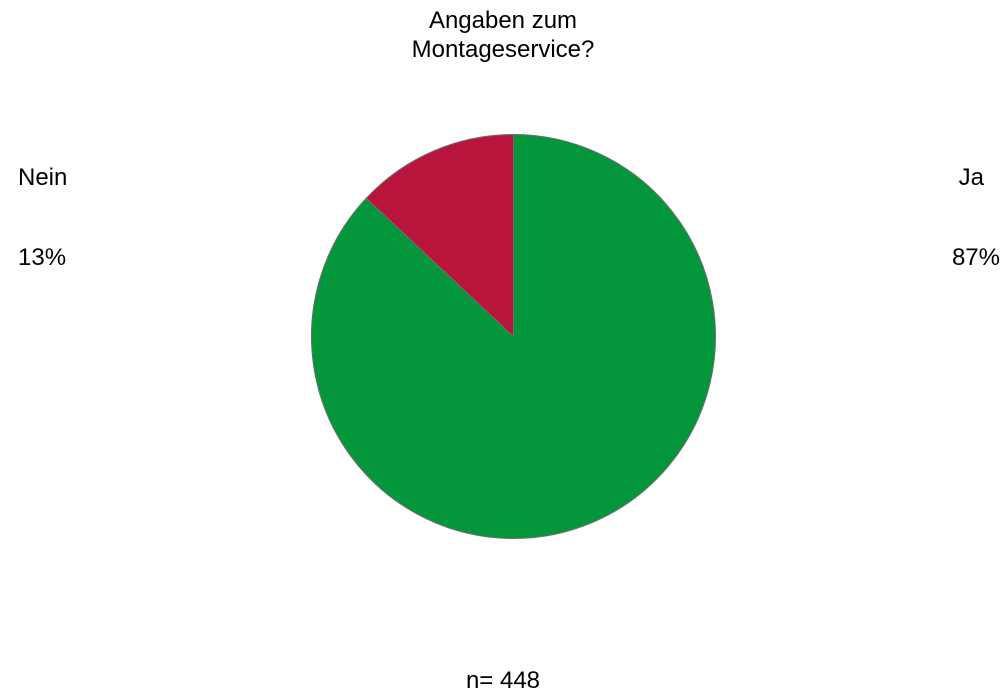  I want to click on chart-title: Angaben zum Montageservice?, so click(503, 35).